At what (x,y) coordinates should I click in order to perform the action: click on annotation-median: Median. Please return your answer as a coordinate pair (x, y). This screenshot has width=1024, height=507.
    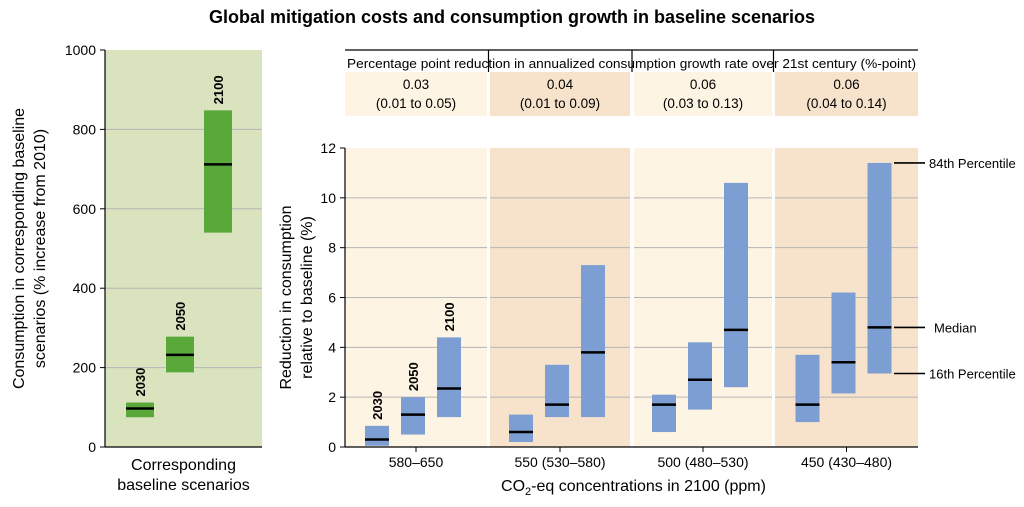
    Looking at the image, I should click on (955, 327).